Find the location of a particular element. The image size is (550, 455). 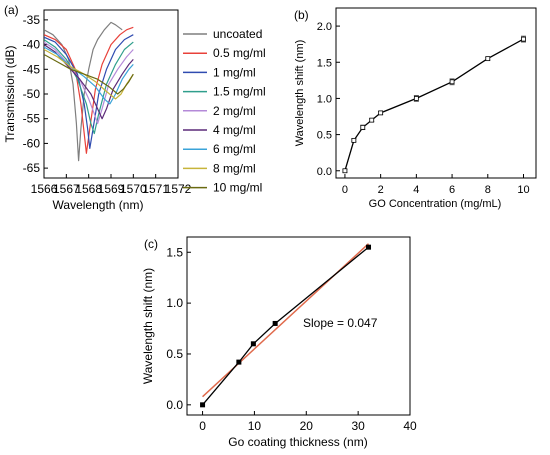

b-y-tick-label: 1.0 is located at coordinates (324, 99).